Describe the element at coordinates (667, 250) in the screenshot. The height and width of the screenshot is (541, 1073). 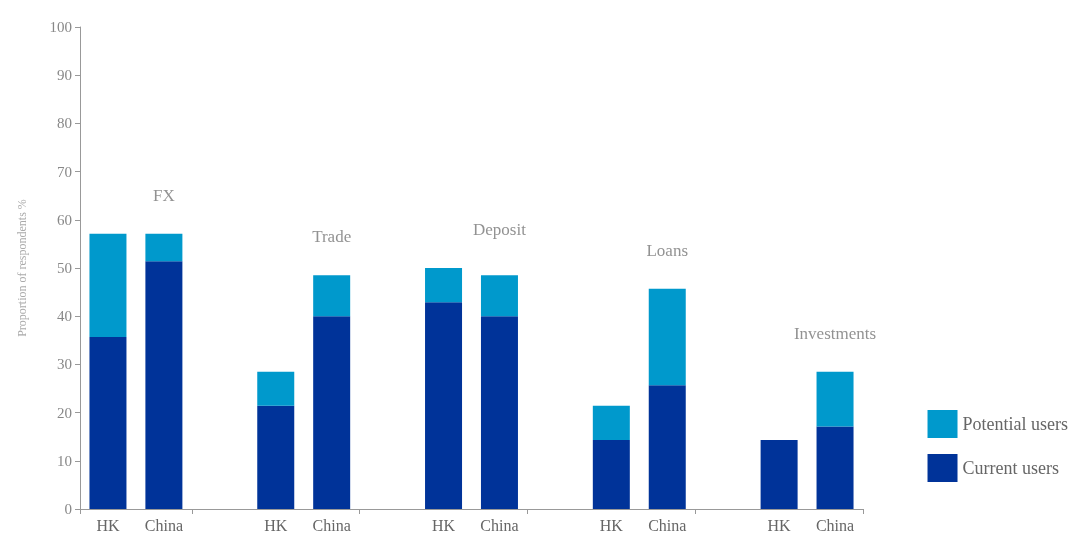
I see `annotation: Loans` at that location.